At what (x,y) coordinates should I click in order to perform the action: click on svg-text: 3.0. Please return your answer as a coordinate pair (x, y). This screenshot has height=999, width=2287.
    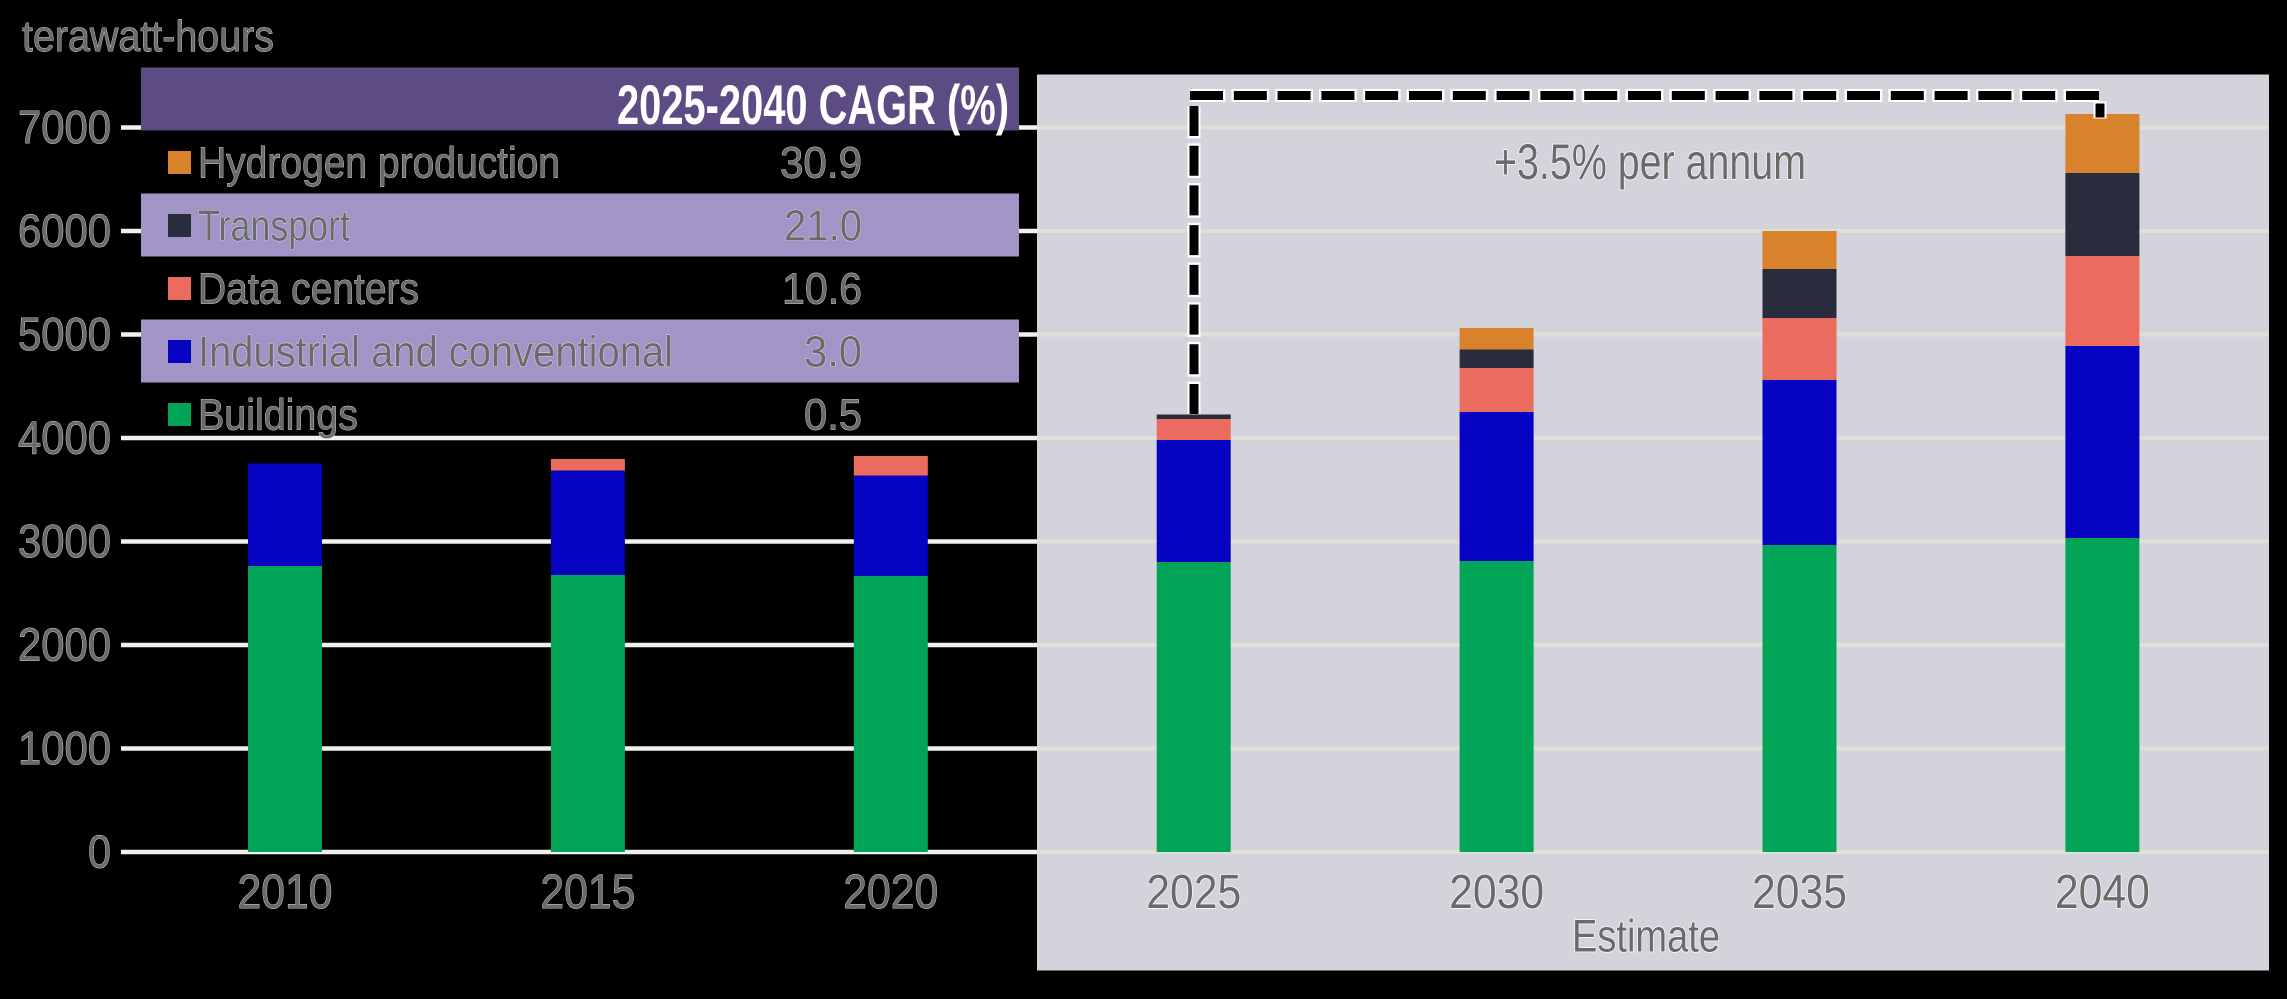
    Looking at the image, I should click on (833, 352).